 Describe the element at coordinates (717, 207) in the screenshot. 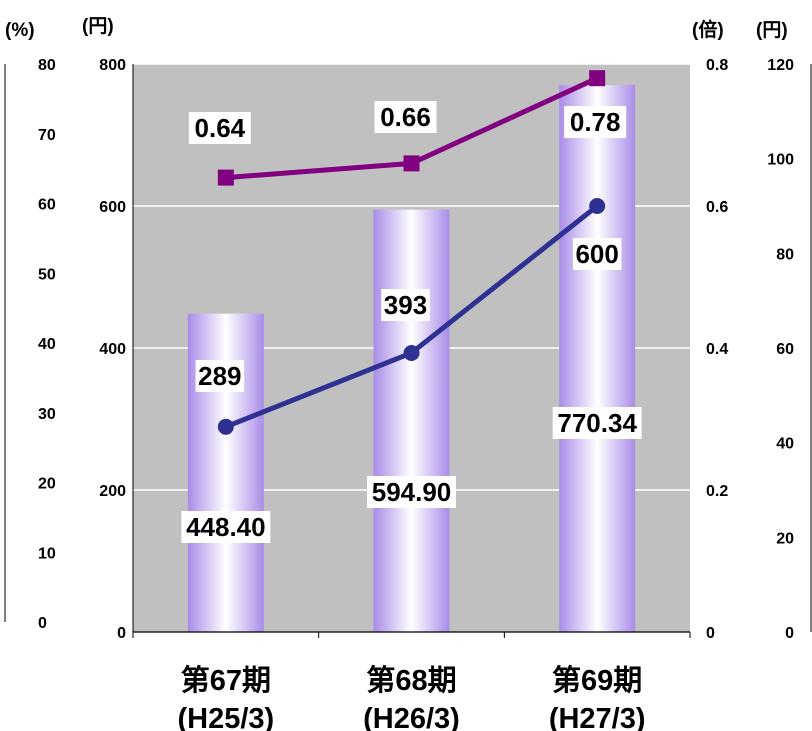

I see `right-axis-tick-label: 0.6` at that location.